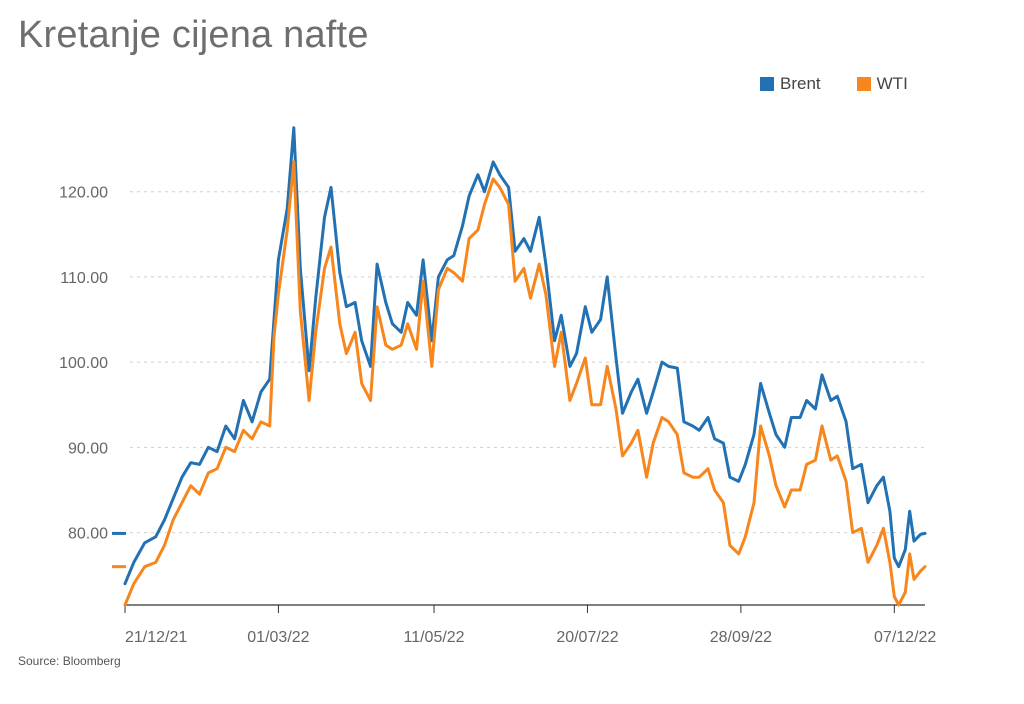  What do you see at coordinates (88, 448) in the screenshot?
I see `y-tick-label: 90.00` at bounding box center [88, 448].